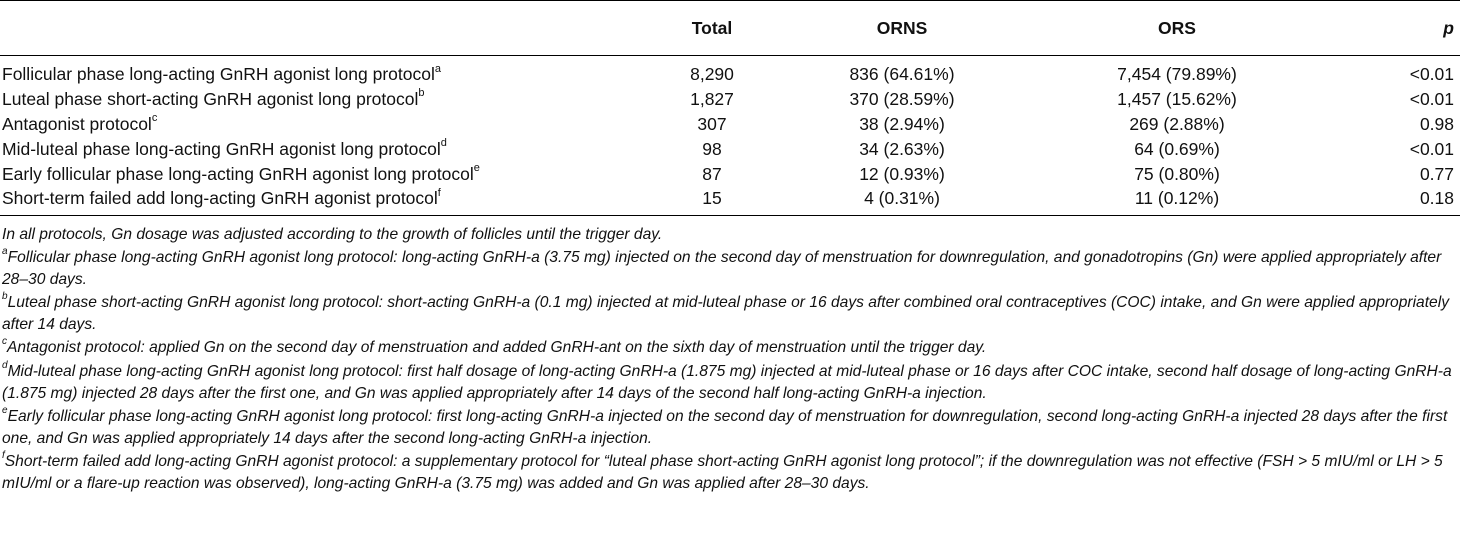 The height and width of the screenshot is (554, 1460). I want to click on row-label-cell: Antagonist protocolc, so click(323, 124).